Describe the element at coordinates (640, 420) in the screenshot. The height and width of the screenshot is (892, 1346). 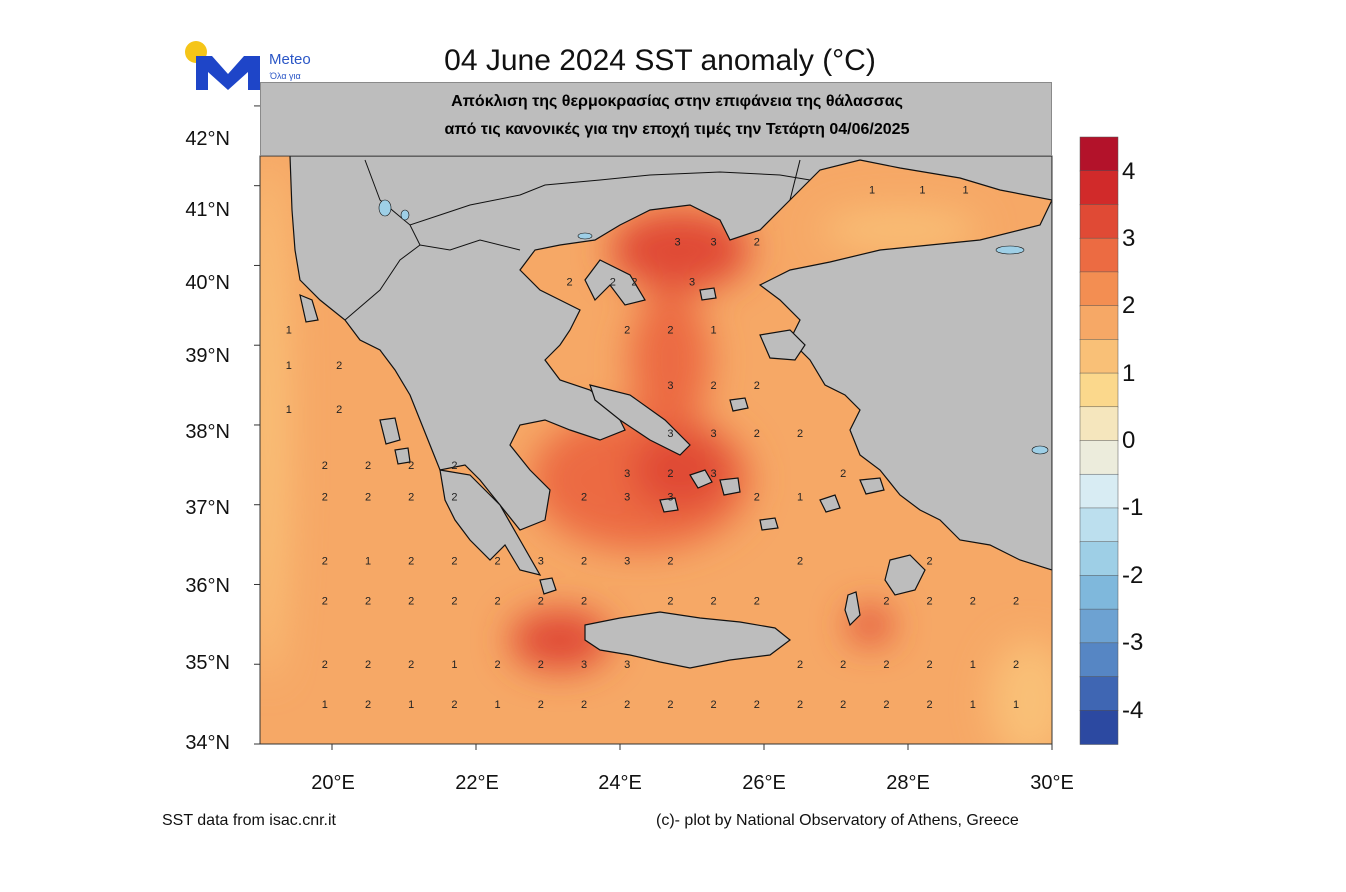
I see `evia` at that location.